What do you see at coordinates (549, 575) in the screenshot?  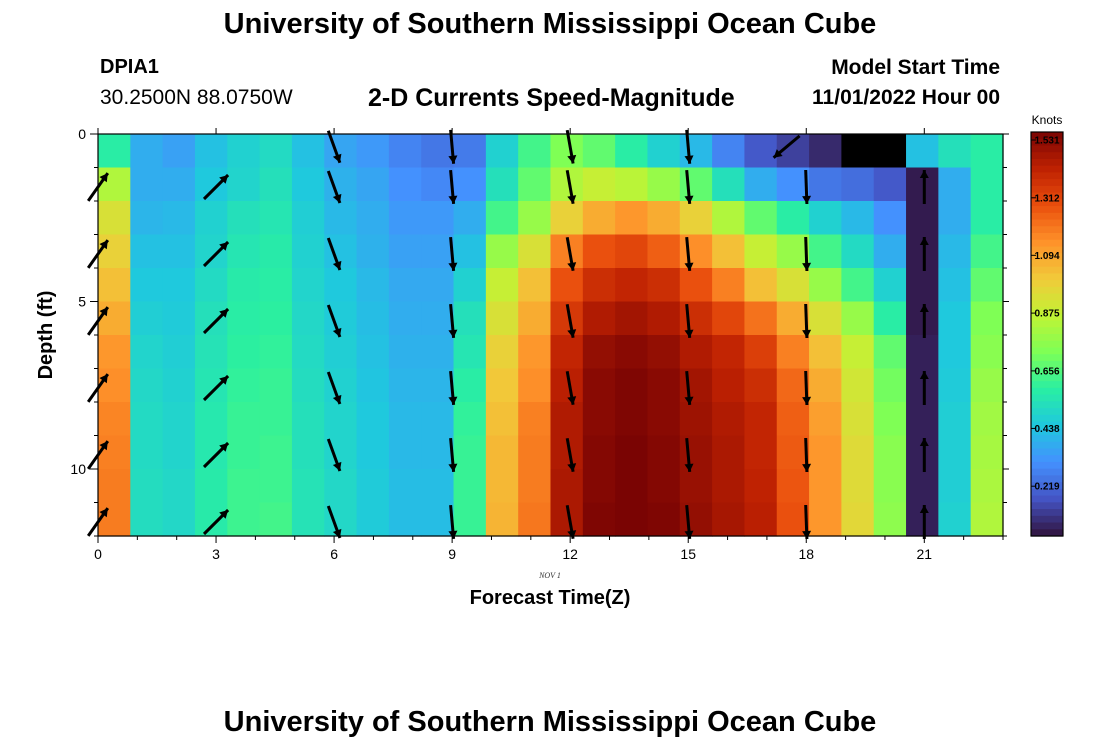 I see `date-label: NOV 1` at bounding box center [549, 575].